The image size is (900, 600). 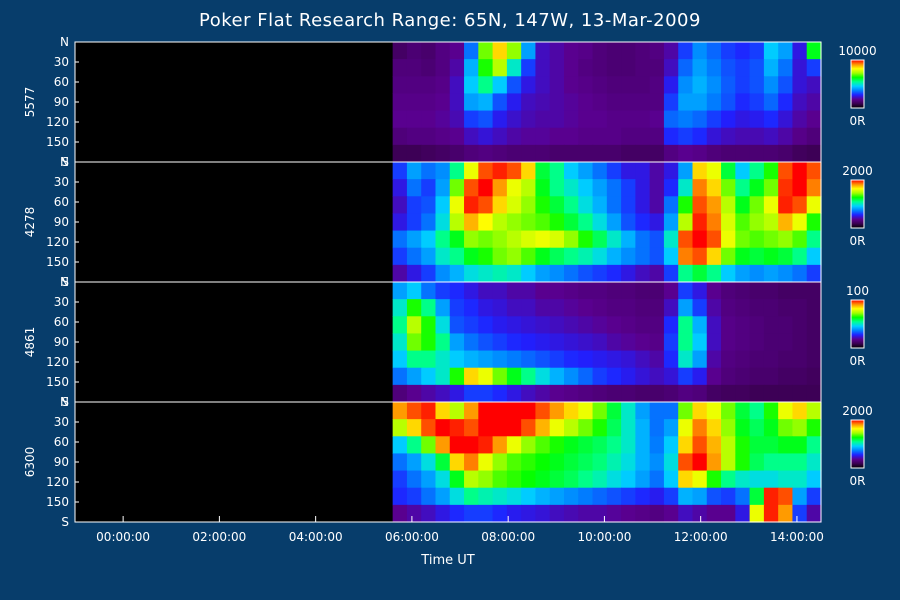 I want to click on colorbar-max-label: 2000, so click(x=857, y=411).